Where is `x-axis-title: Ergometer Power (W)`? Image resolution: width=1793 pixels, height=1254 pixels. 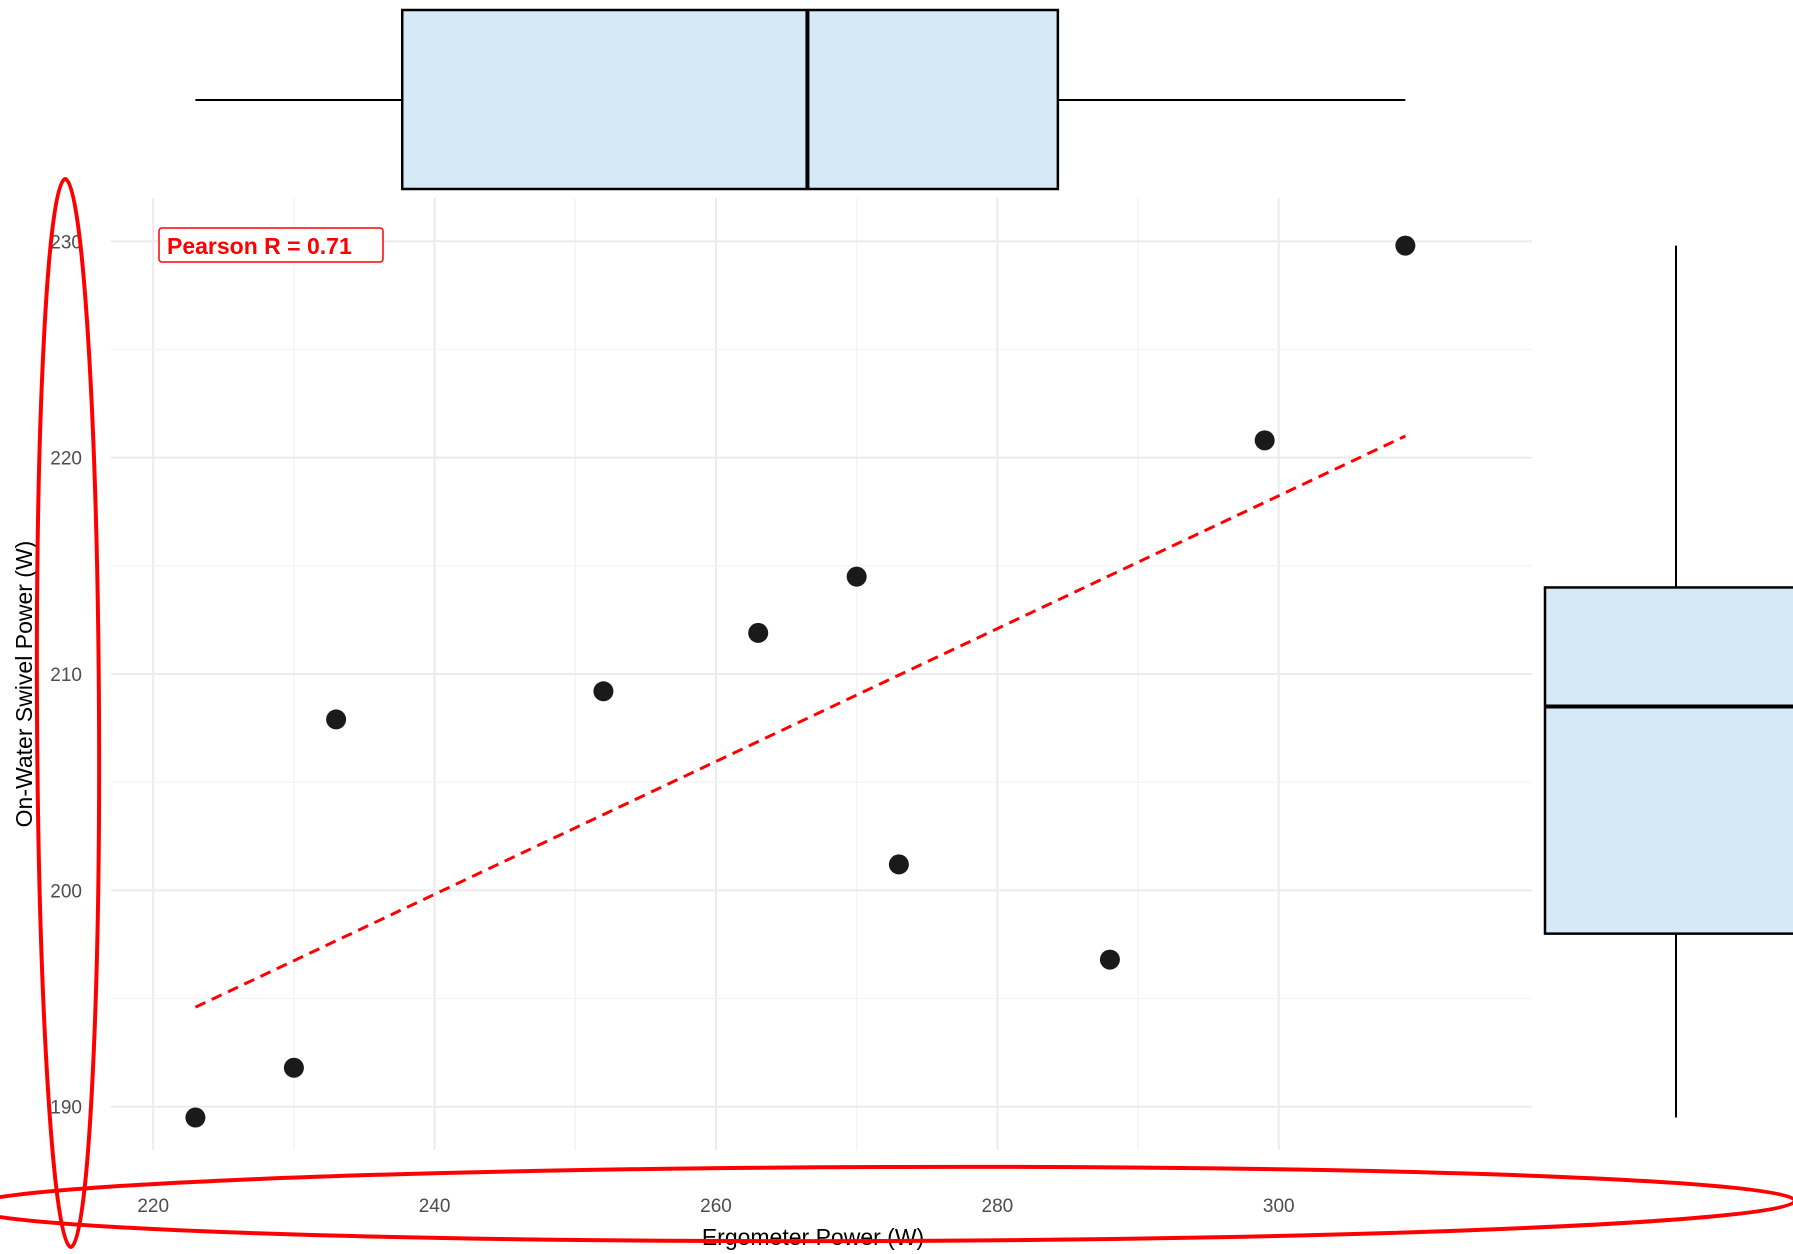
x-axis-title: Ergometer Power (W) is located at coordinates (813, 1237).